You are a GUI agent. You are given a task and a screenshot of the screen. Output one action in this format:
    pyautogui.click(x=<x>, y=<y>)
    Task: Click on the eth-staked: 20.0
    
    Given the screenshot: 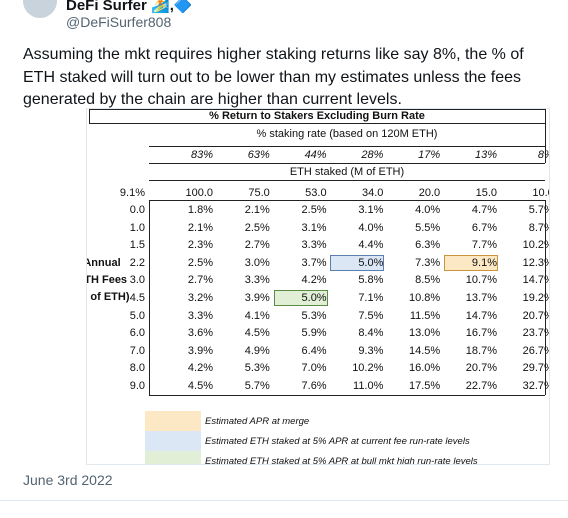 What is the action you would take?
    pyautogui.click(x=429, y=193)
    